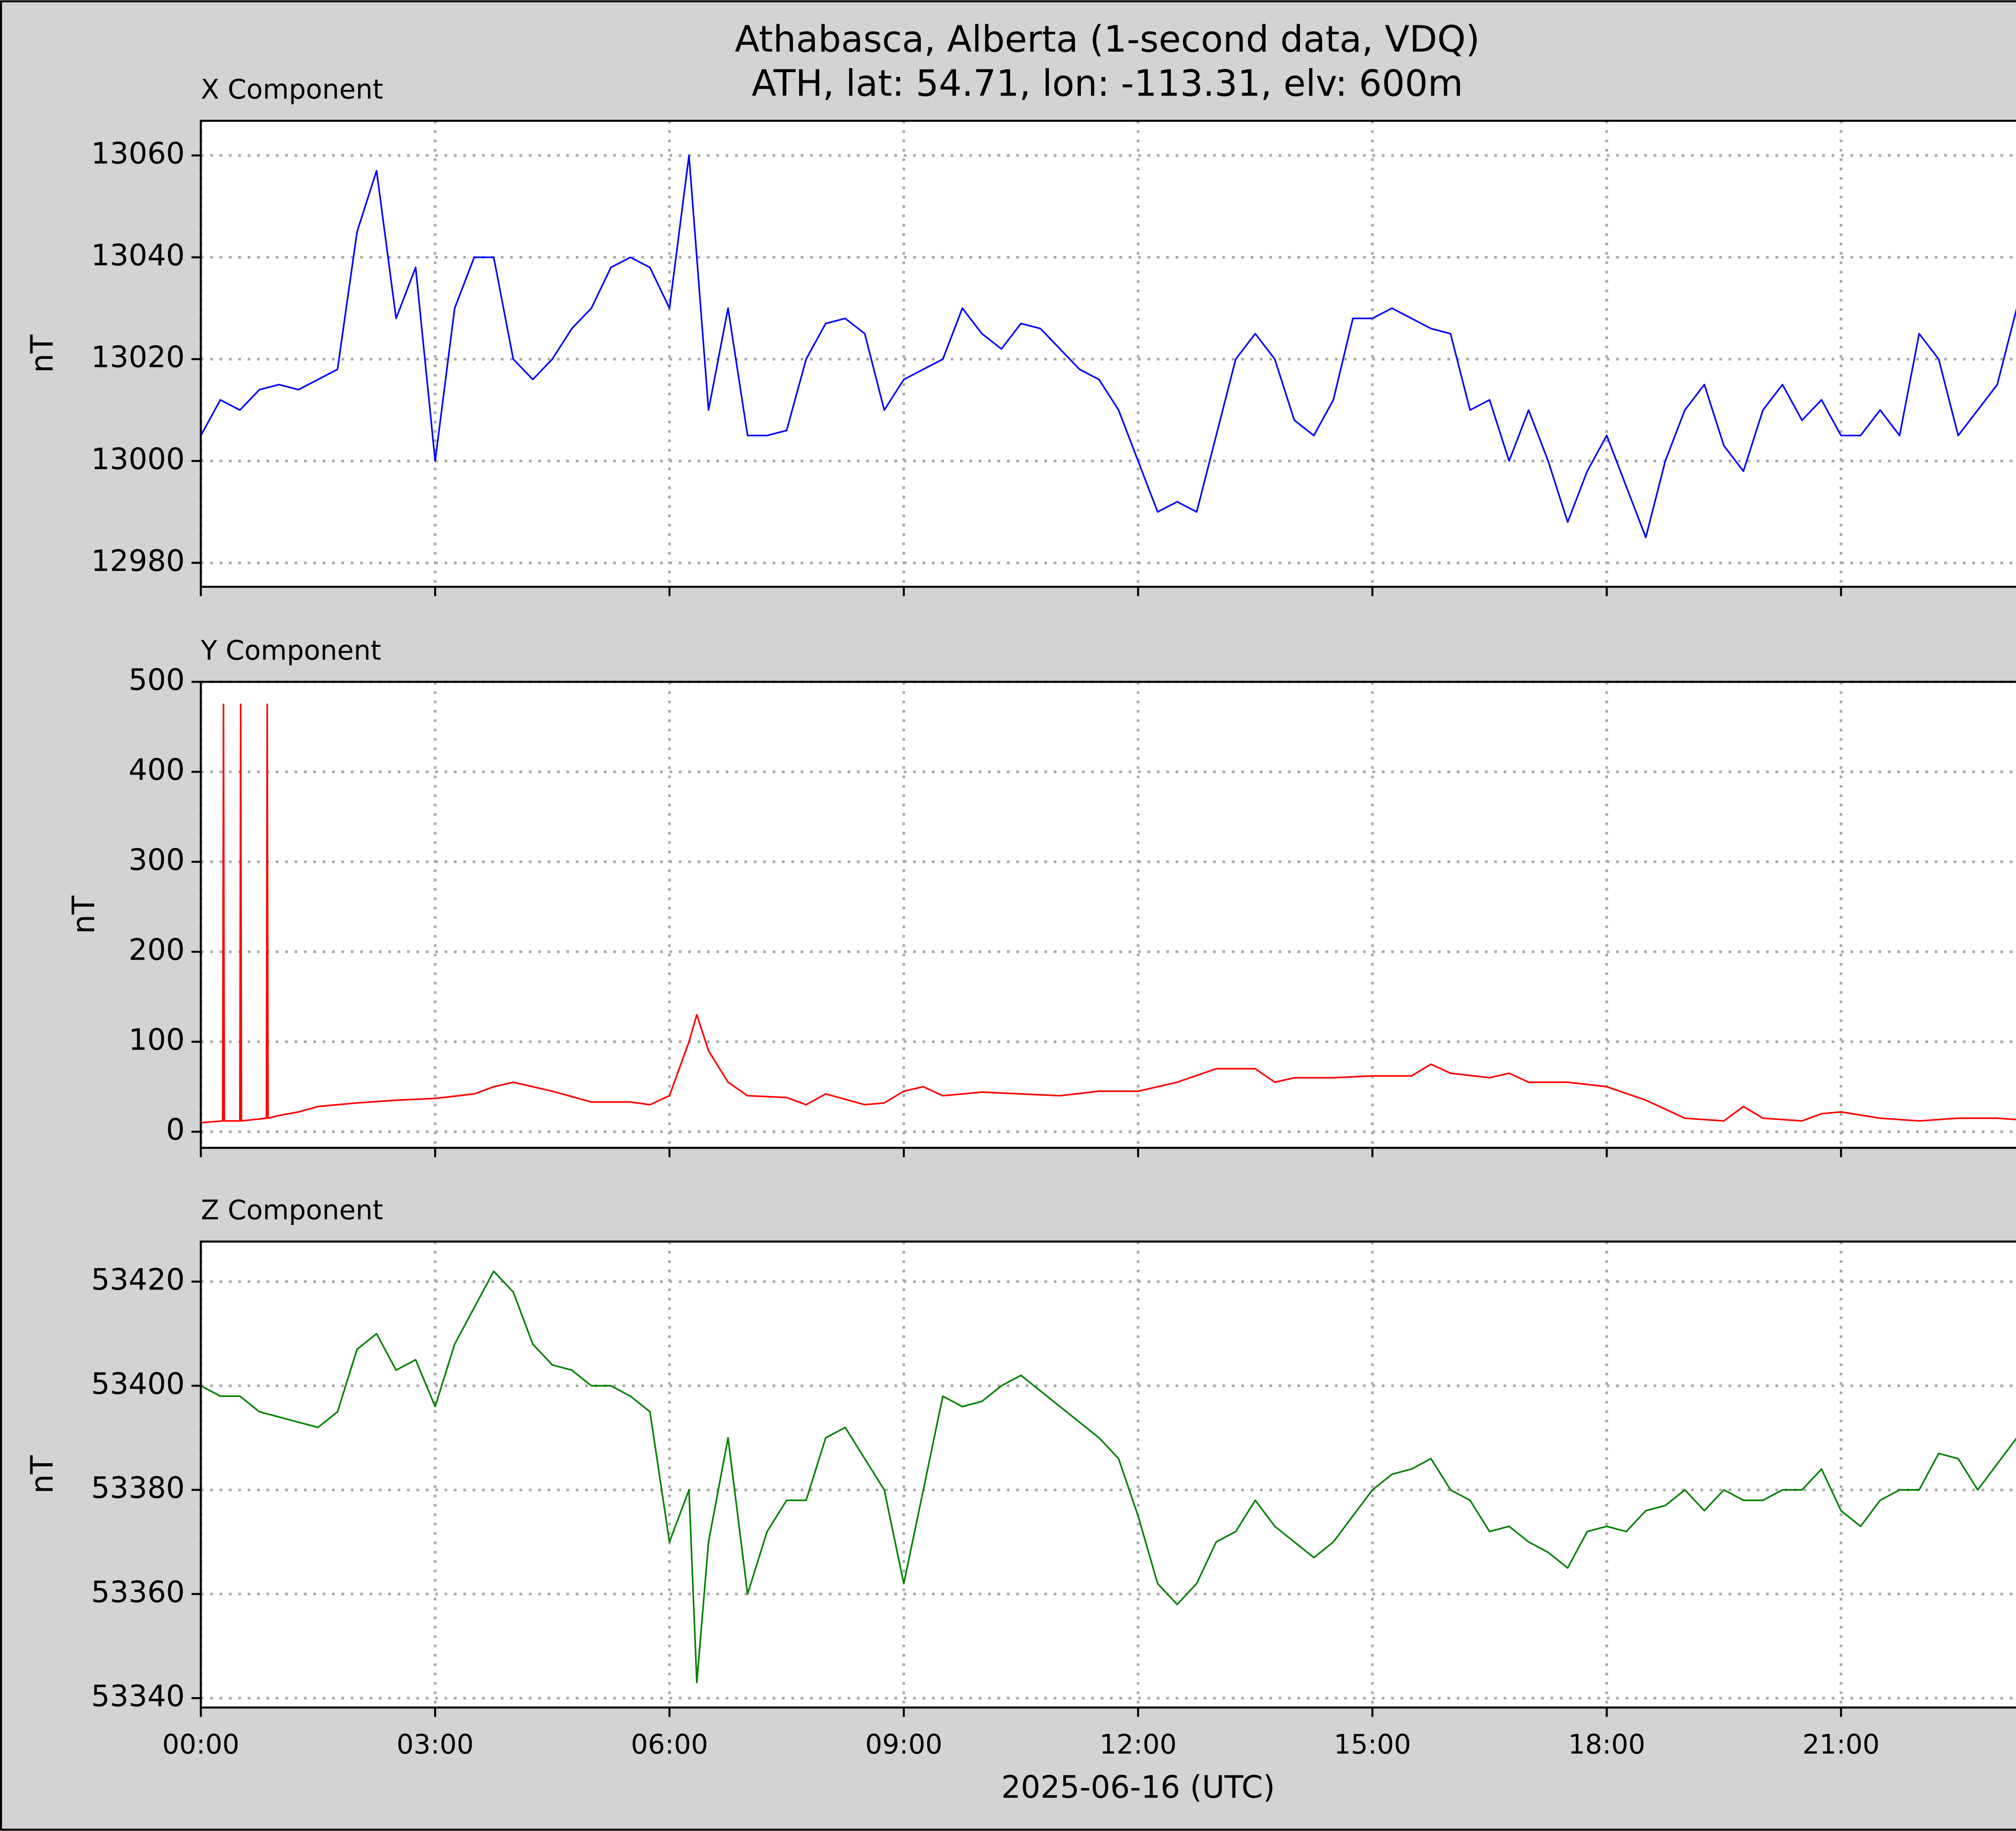  What do you see at coordinates (175, 1130) in the screenshot?
I see `y-tick-label: 0` at bounding box center [175, 1130].